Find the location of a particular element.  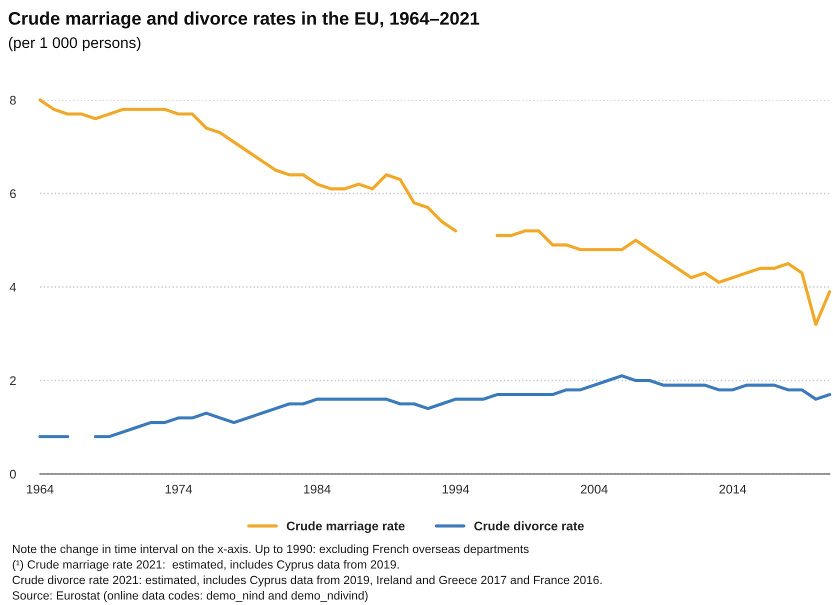

chart-subtitle: (per 1 000 persons) is located at coordinates (74, 44).